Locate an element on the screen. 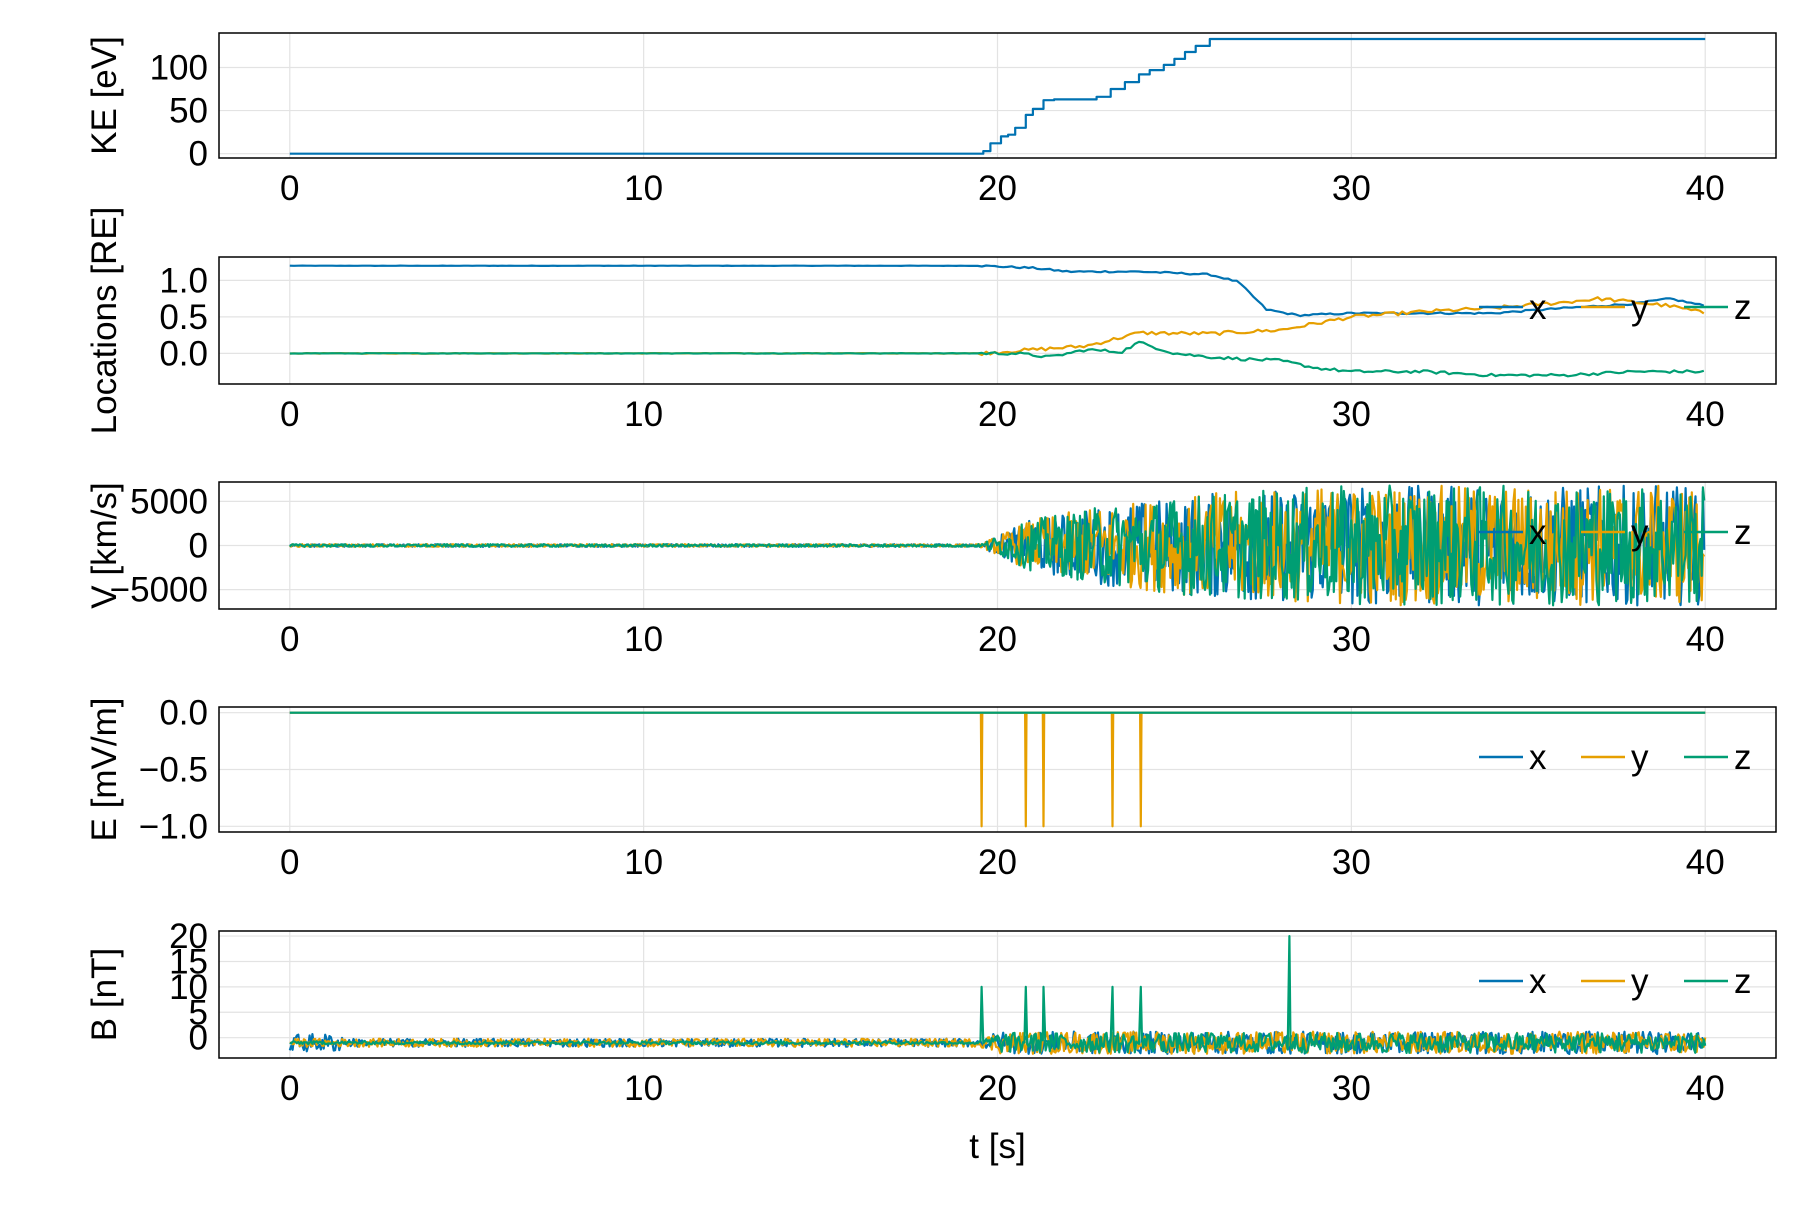  y-tick-label: 10 is located at coordinates (188, 987).